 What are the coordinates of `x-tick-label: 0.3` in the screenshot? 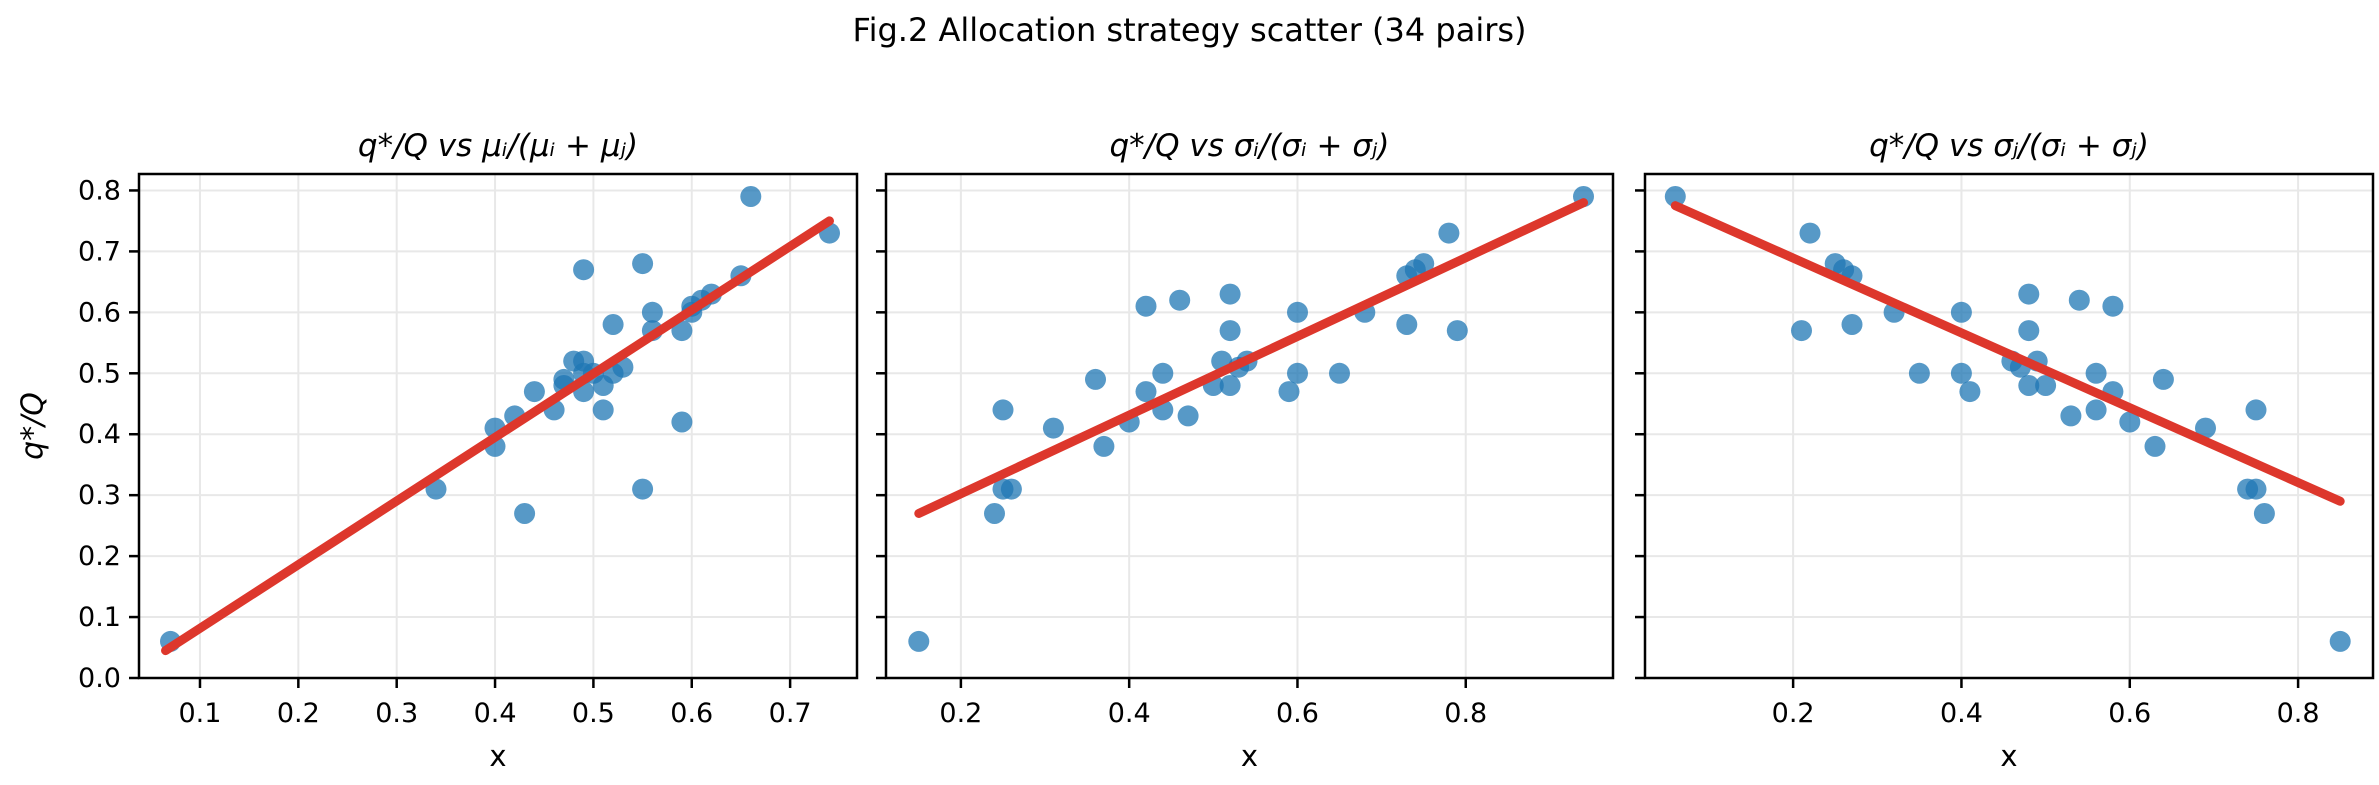 It's located at (396, 713).